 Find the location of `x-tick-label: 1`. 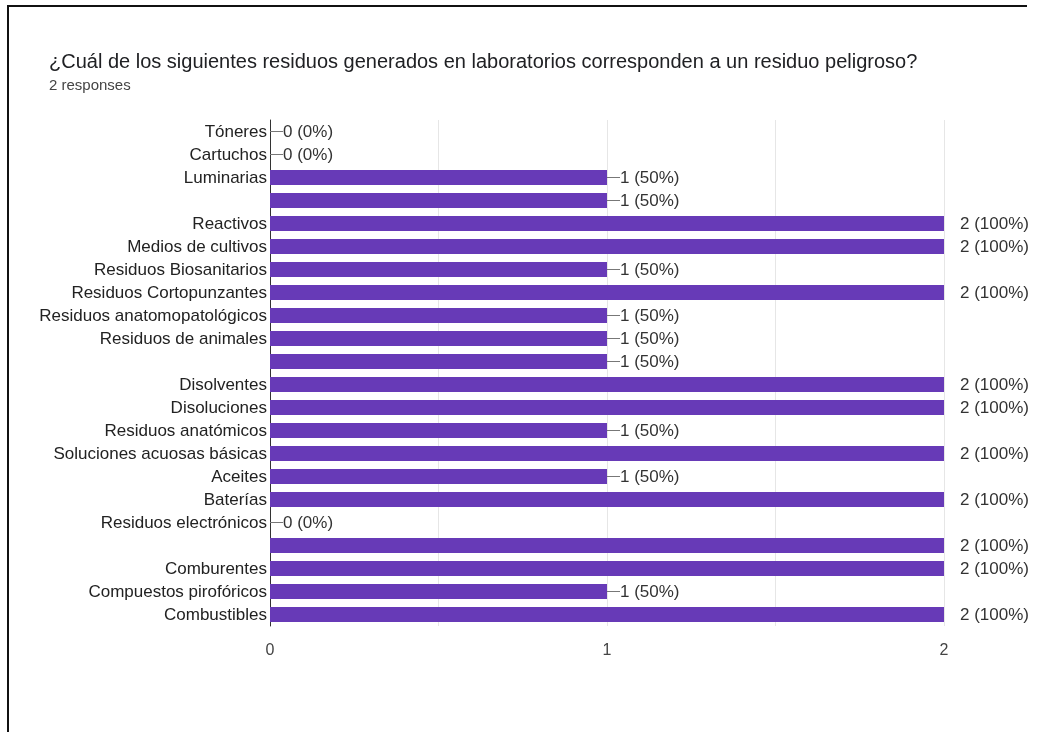

x-tick-label: 1 is located at coordinates (607, 649).